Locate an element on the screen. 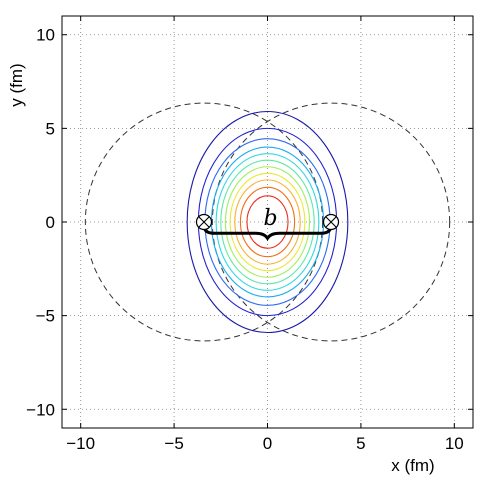  y-tick-label: 5 is located at coordinates (50, 128).